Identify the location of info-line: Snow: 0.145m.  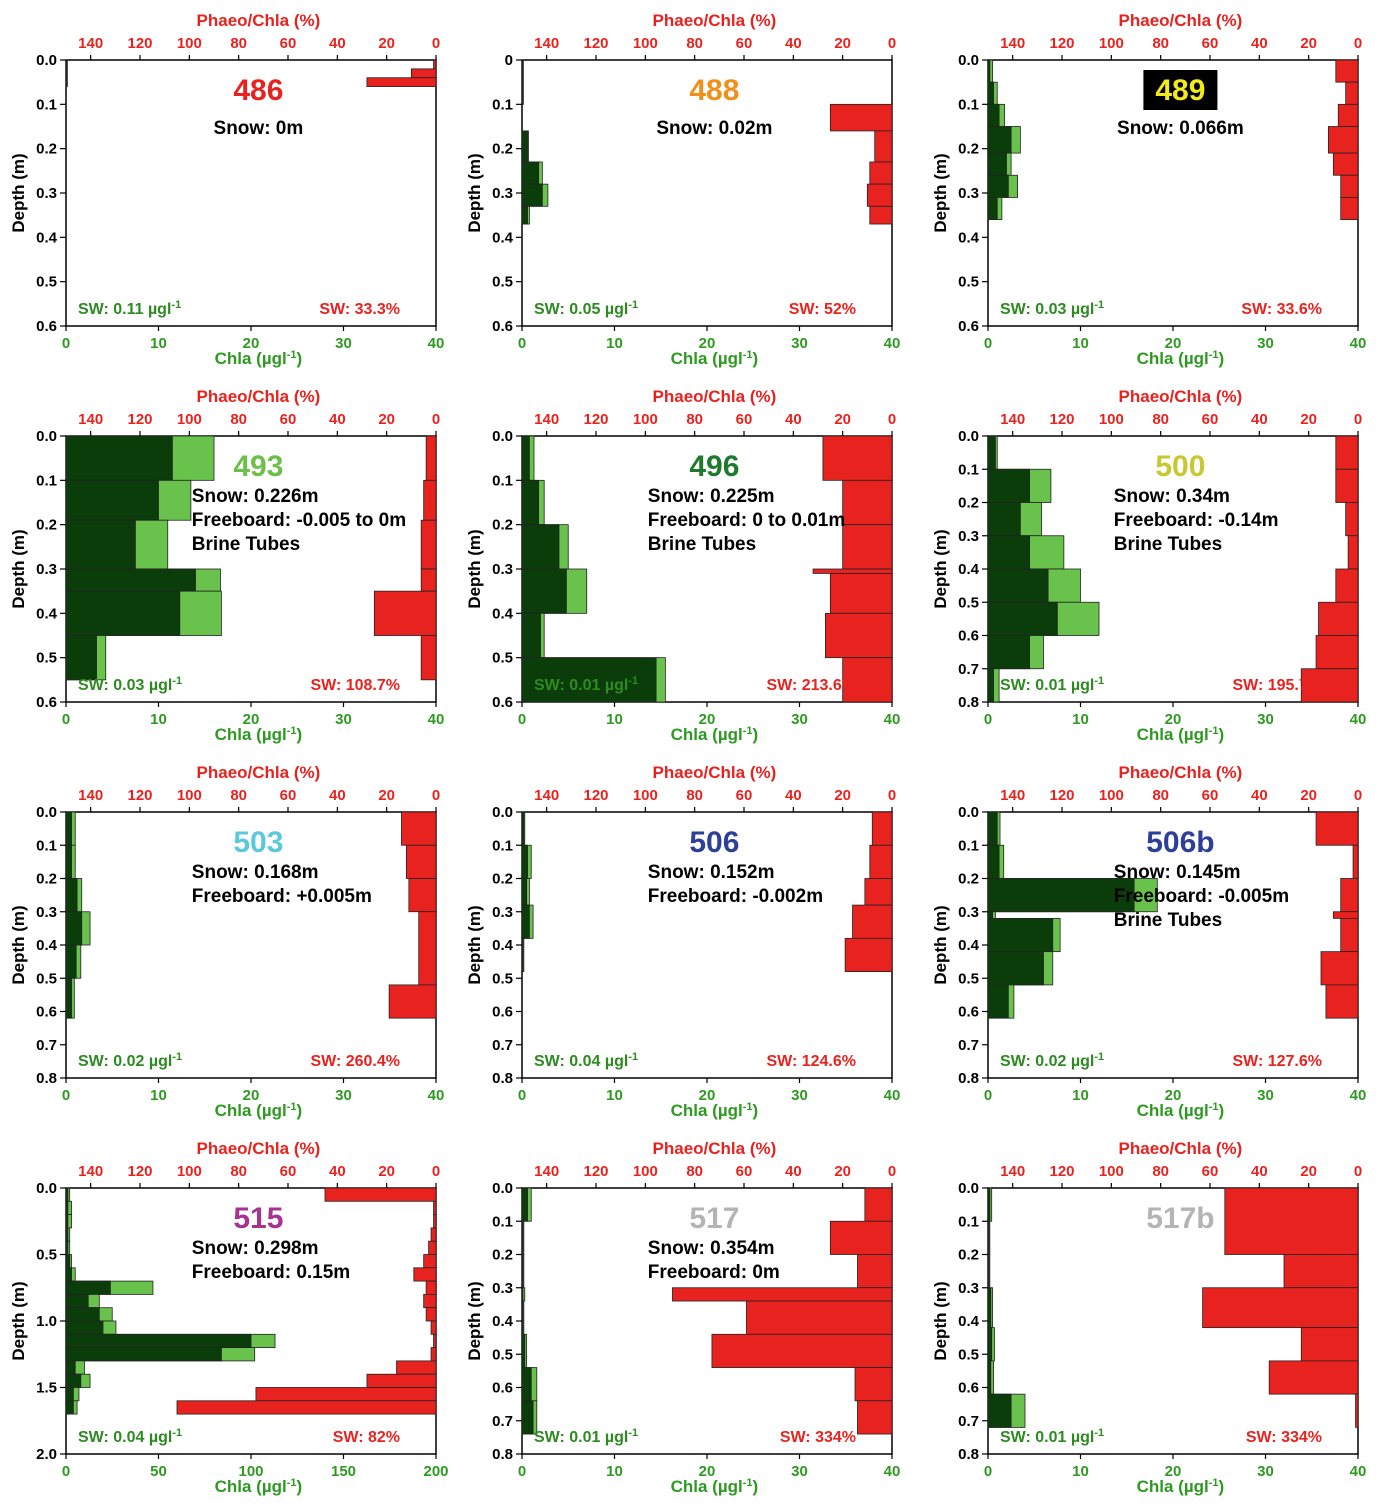
(1177, 872).